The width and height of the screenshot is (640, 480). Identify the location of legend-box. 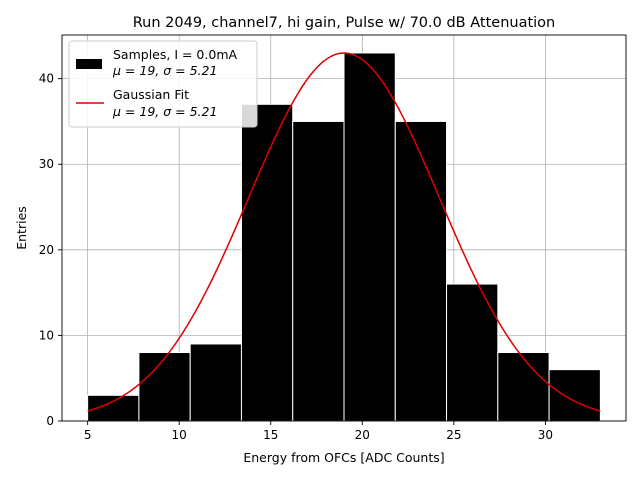
(163, 84).